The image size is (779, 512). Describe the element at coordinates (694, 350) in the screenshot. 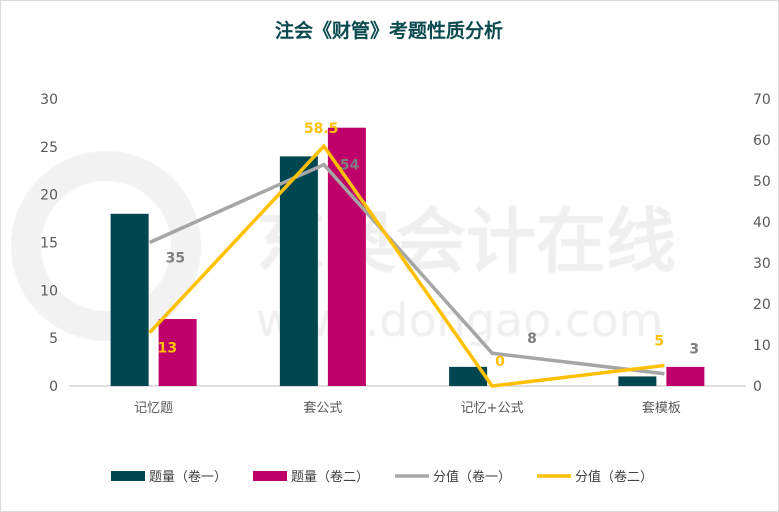

I see `data-label: 3` at that location.